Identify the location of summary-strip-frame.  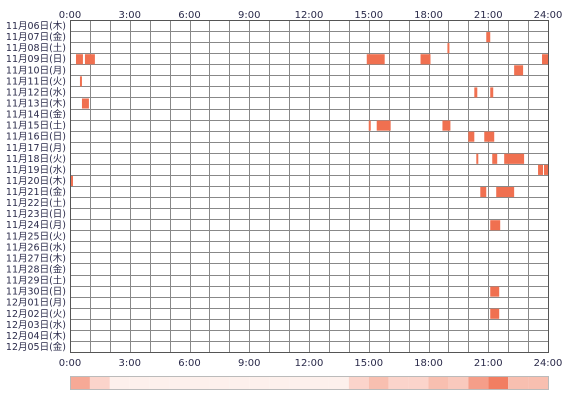
(309, 383).